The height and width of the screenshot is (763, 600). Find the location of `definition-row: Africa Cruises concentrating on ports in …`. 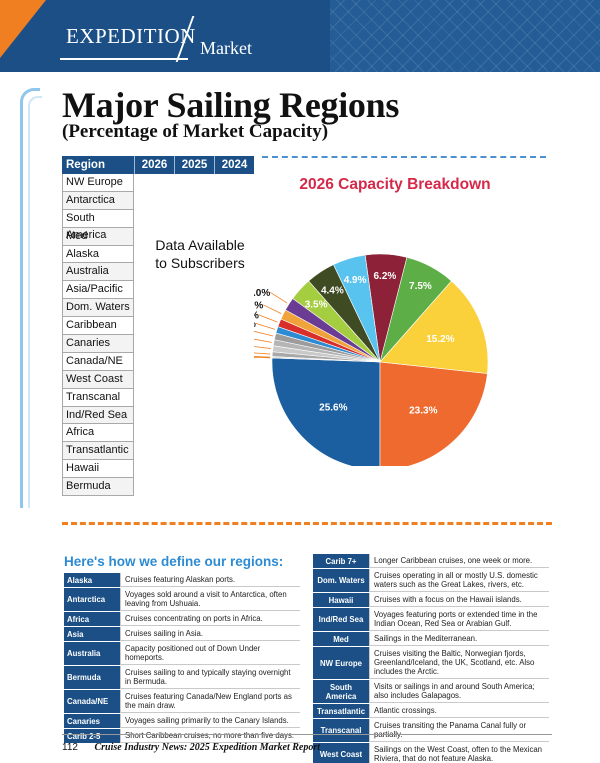

definition-row: Africa Cruises concentrating on ports in … is located at coordinates (182, 619).